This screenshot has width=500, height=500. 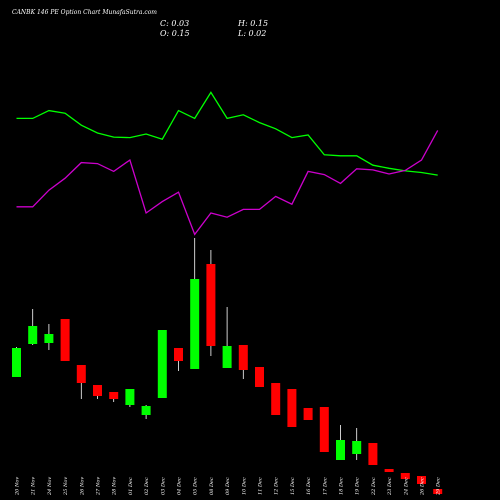 What do you see at coordinates (406, 486) in the screenshot?
I see `x-tick-label: 24 Dec` at bounding box center [406, 486].